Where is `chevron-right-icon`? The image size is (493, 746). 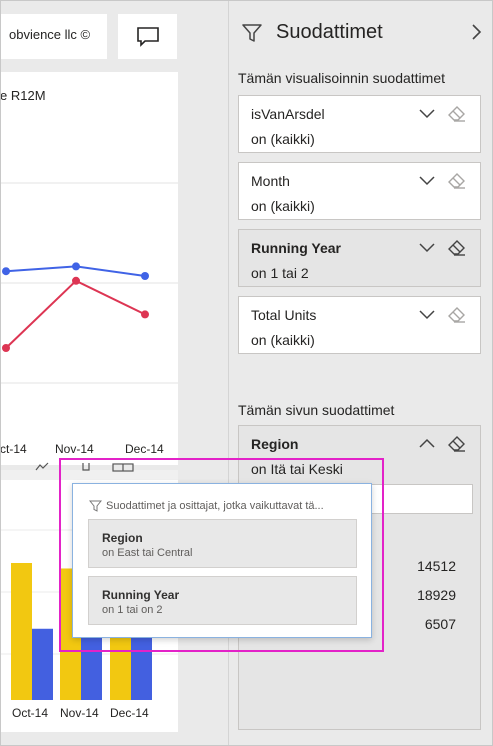
chevron-right-icon is located at coordinates (476, 32).